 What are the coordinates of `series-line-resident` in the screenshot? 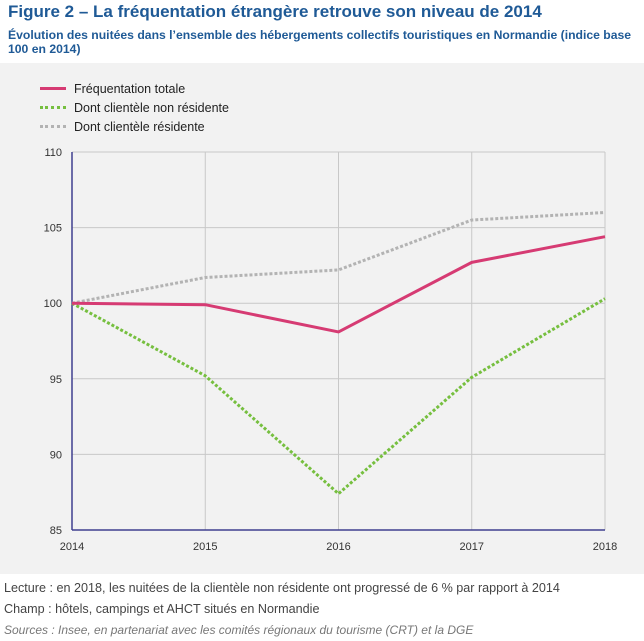 It's located at (338, 257).